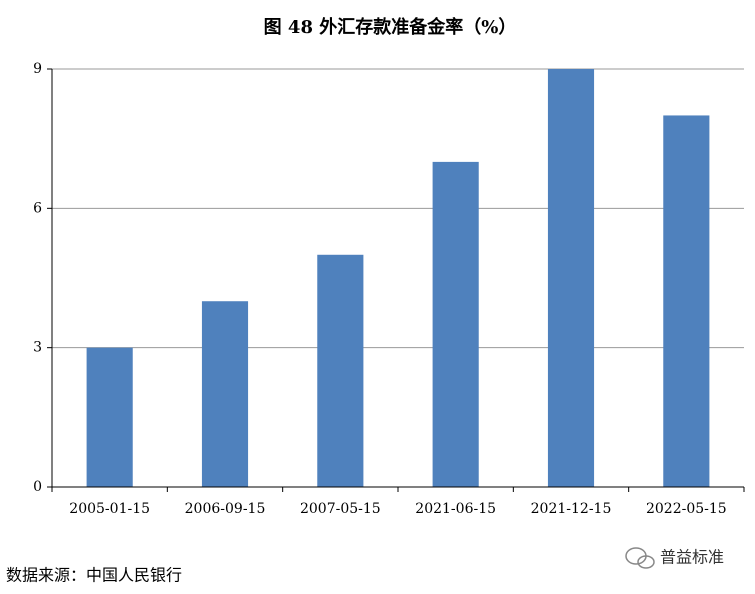 This screenshot has width=755, height=594. What do you see at coordinates (571, 509) in the screenshot?
I see `x-tick-label: 2021-12-15` at bounding box center [571, 509].